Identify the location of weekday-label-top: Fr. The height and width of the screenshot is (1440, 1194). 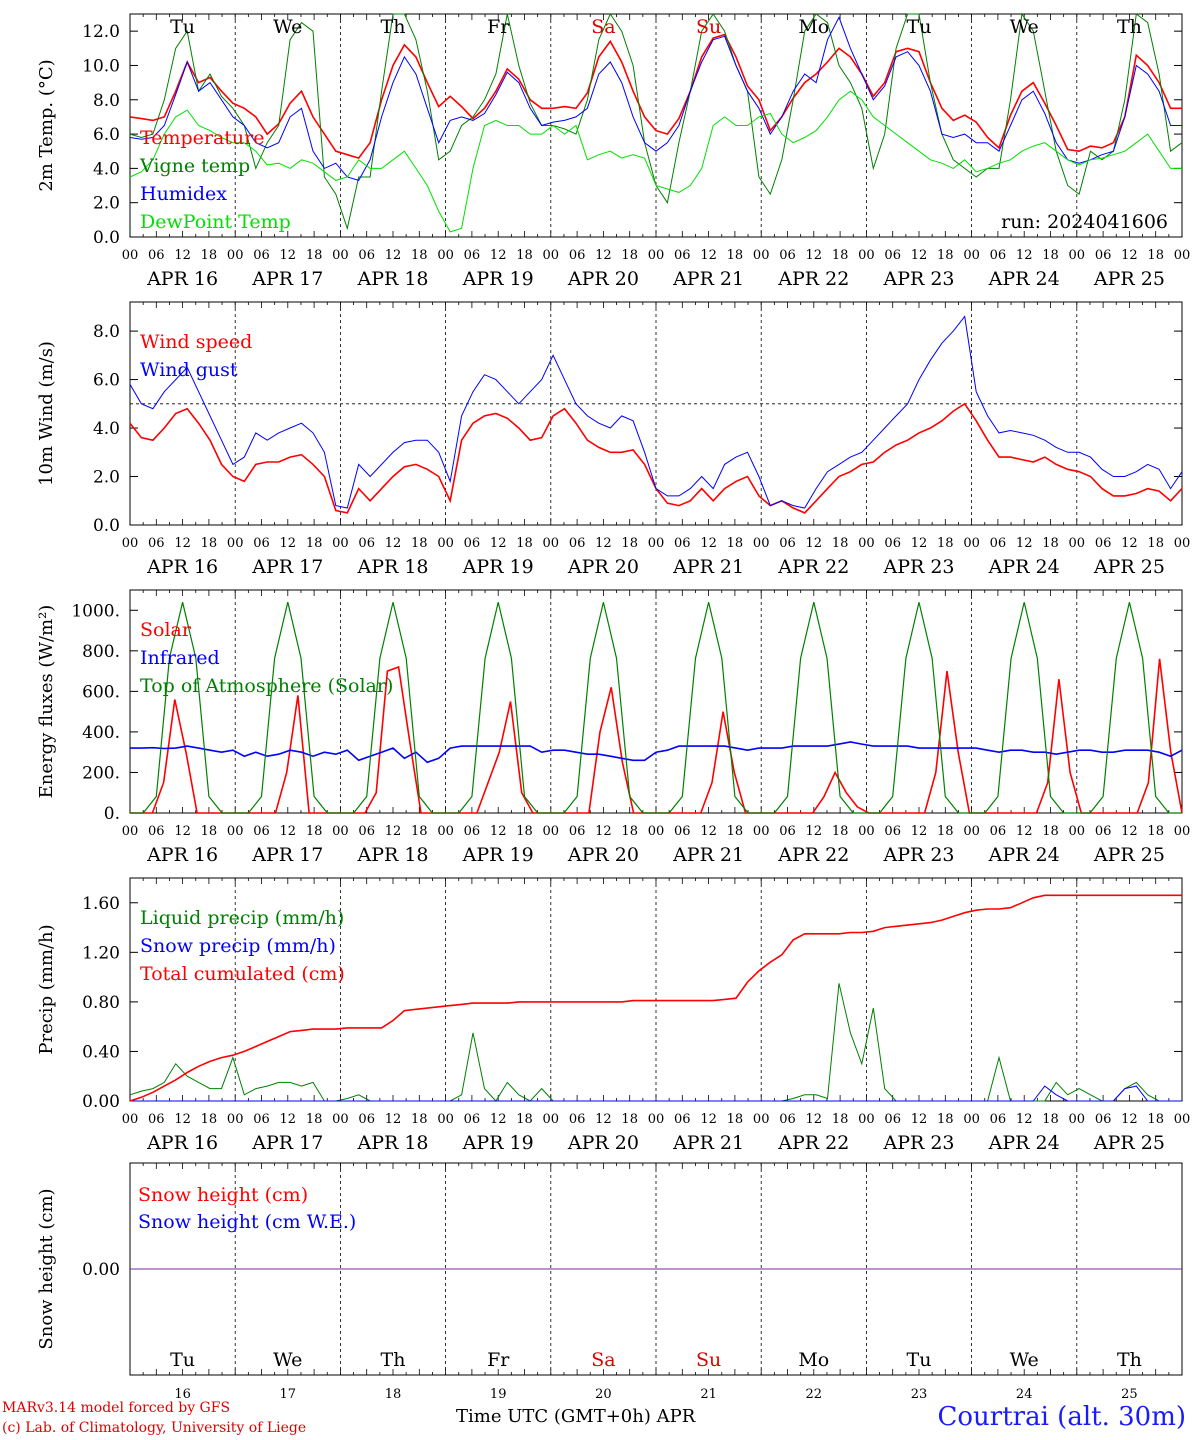
(498, 27).